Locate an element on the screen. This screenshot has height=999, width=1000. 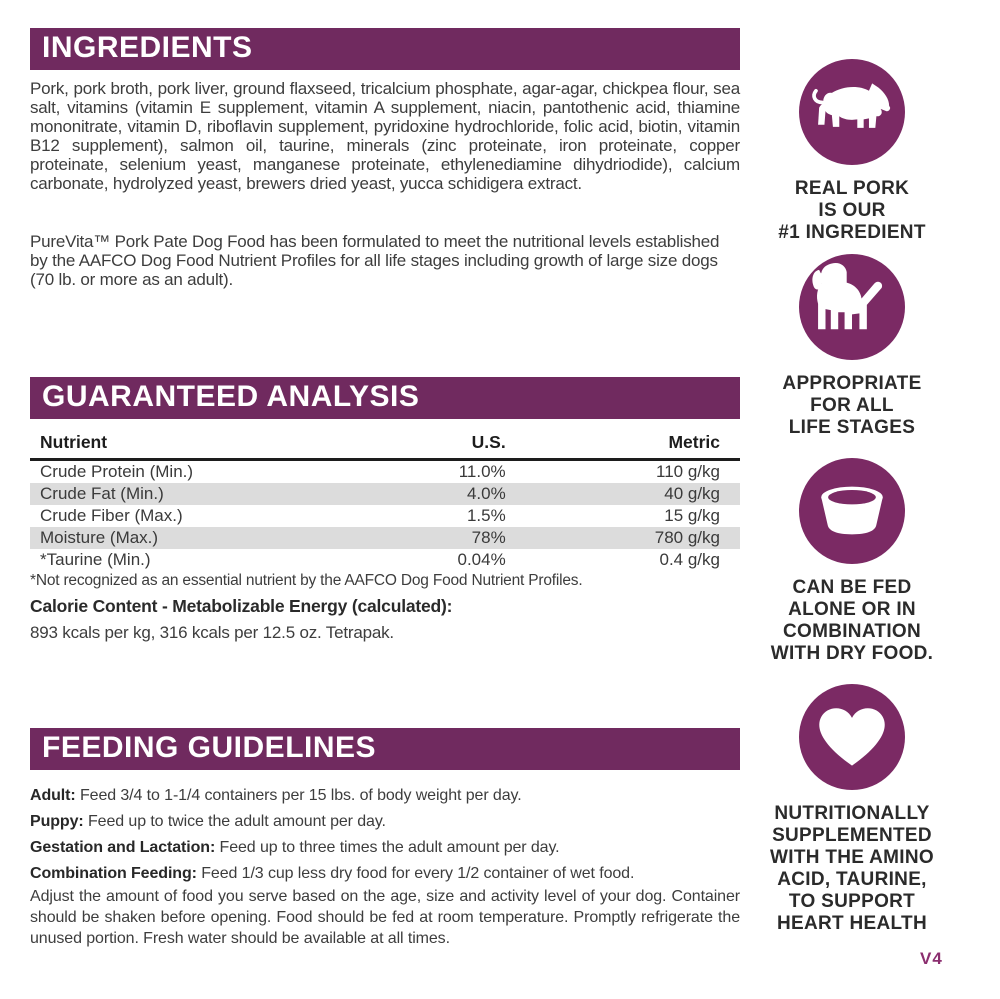
badge-caption: APPROPRIATE FOR ALL LIFE STAGES is located at coordinates (852, 405).